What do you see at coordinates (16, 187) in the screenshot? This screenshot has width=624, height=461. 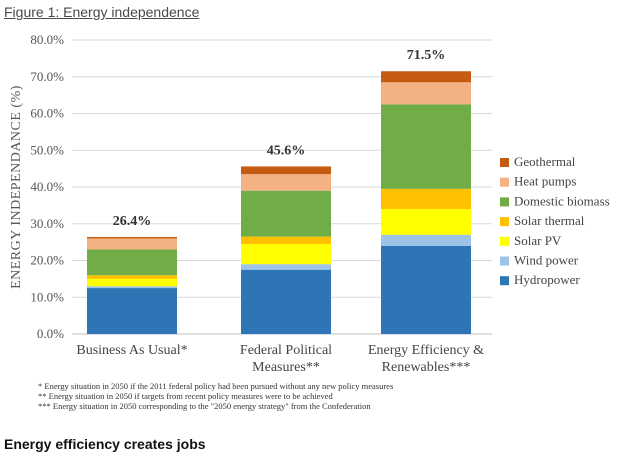 I see `y-axis-label: ENERGY INDEPENDANCE (%)` at bounding box center [16, 187].